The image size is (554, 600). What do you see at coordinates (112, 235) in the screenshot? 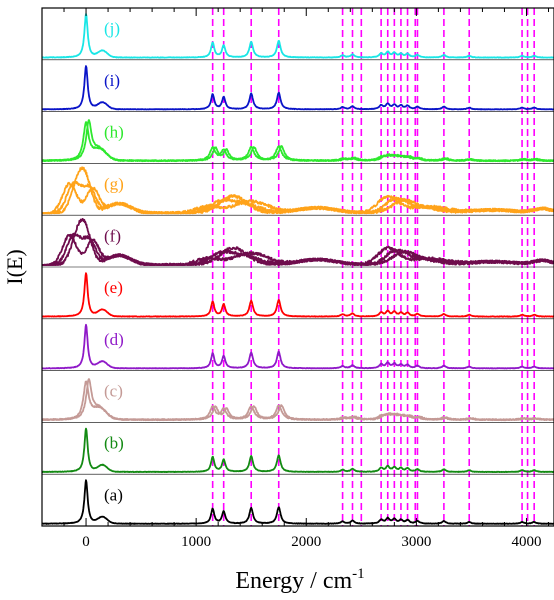
I see `series-label-5: (f)` at bounding box center [112, 235].